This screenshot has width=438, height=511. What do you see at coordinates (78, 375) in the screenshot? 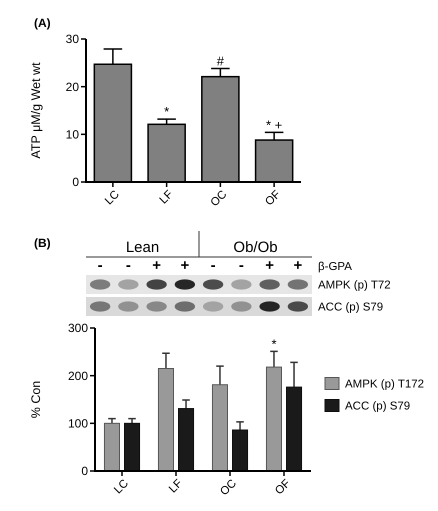
I see `y-tick-label: 200` at bounding box center [78, 375].